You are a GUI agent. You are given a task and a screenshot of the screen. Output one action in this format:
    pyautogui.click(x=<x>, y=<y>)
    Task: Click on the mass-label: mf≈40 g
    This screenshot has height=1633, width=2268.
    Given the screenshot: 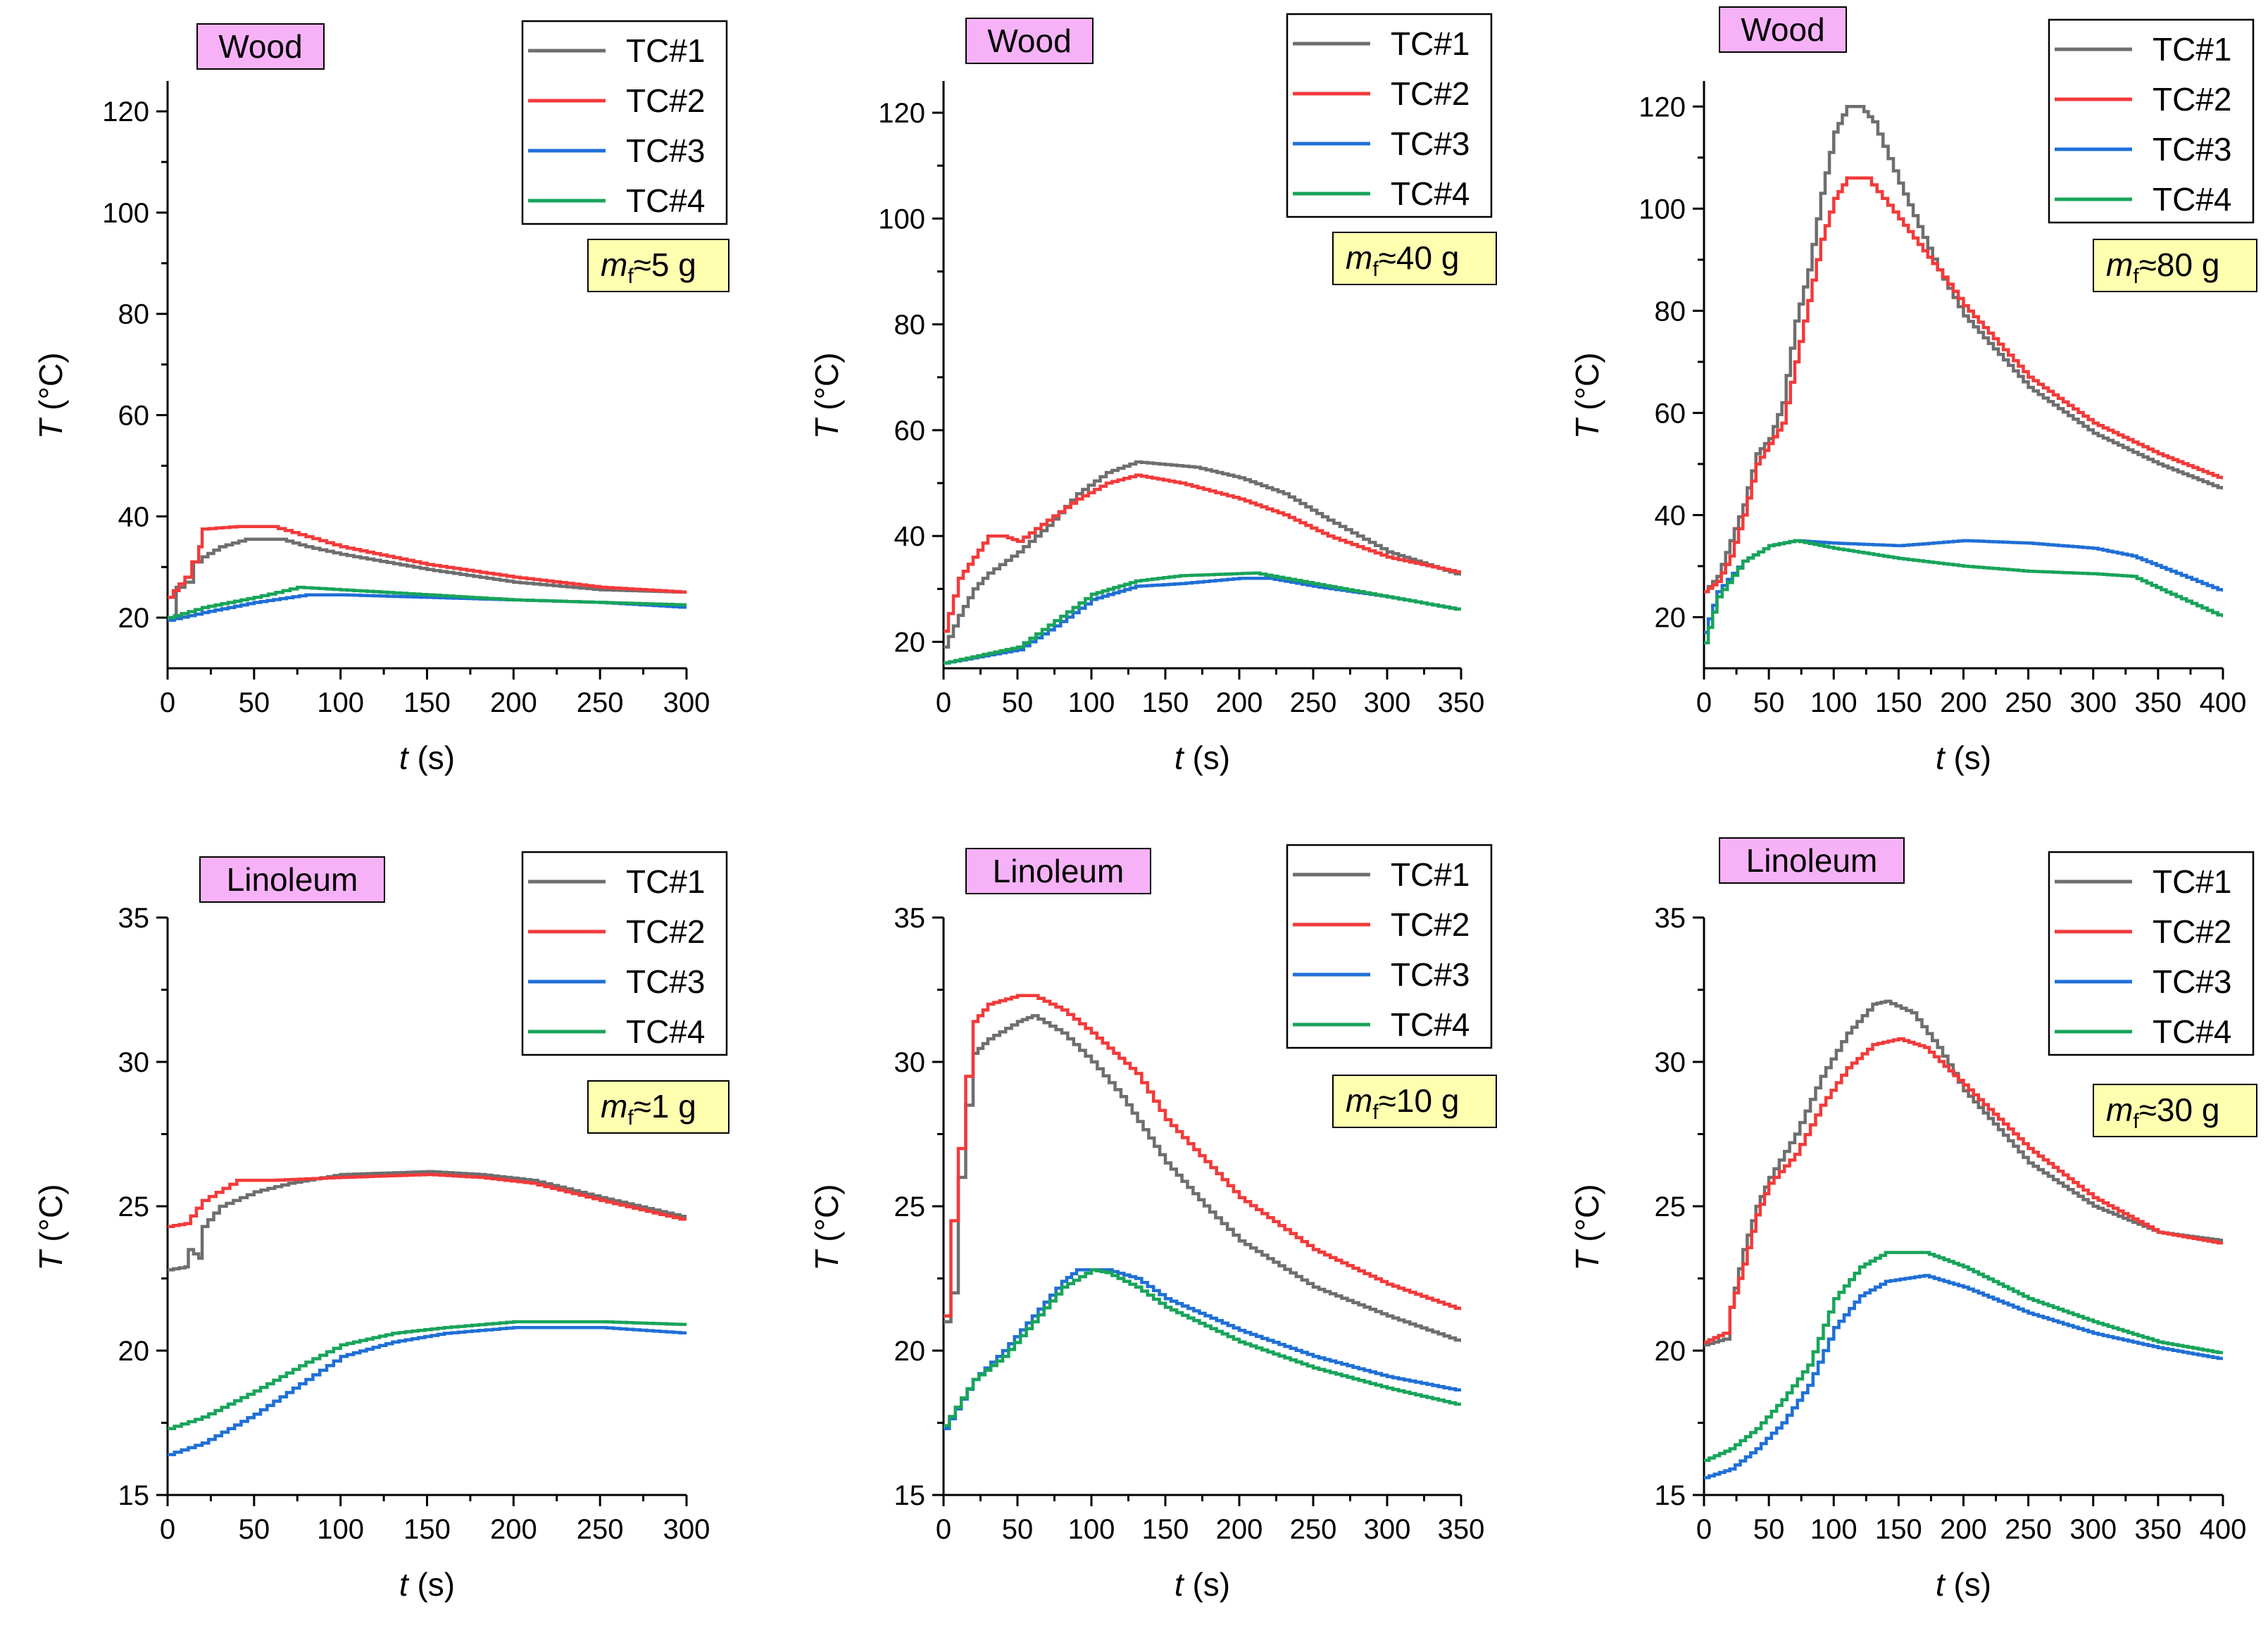 What is the action you would take?
    pyautogui.click(x=1402, y=260)
    